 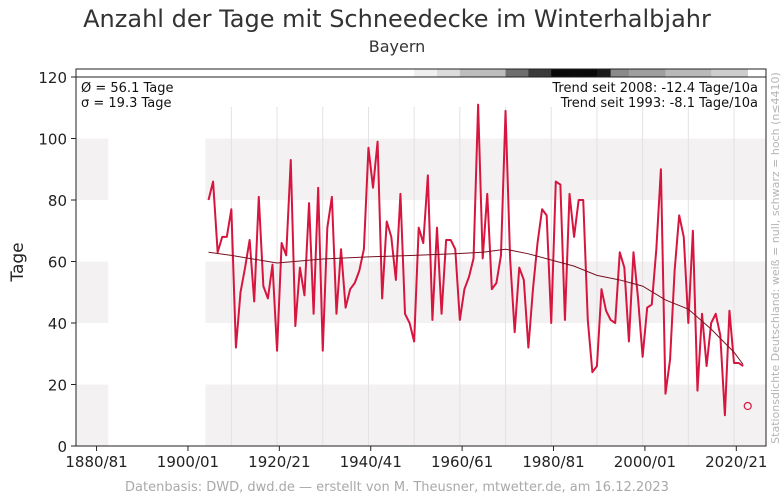 What do you see at coordinates (57, 201) in the screenshot?
I see `y-tick-label: 80` at bounding box center [57, 201].